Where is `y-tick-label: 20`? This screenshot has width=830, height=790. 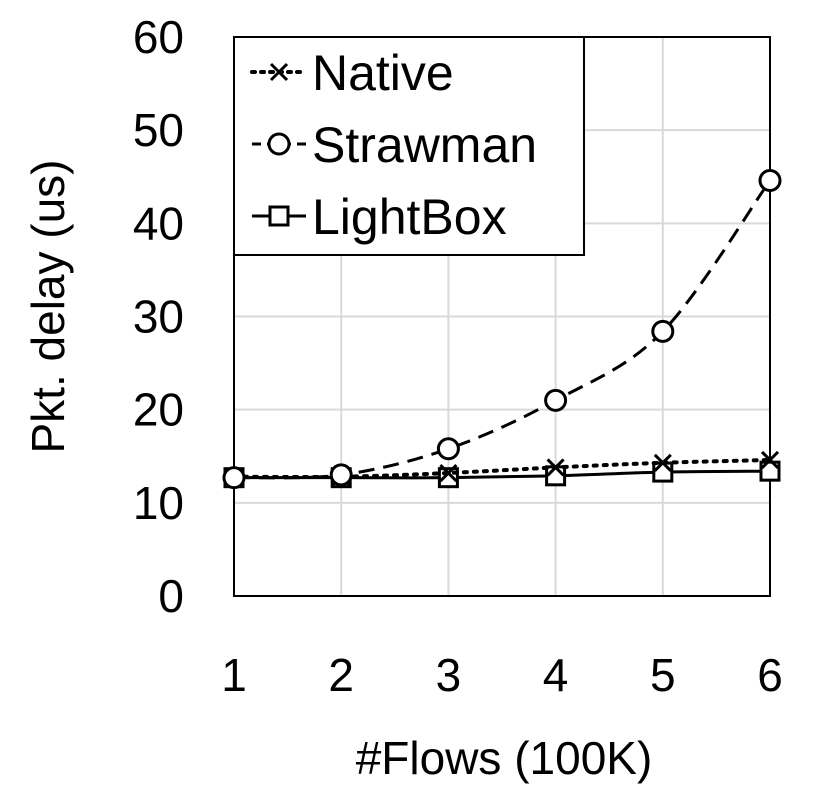 y-tick-label: 20 is located at coordinates (158, 410).